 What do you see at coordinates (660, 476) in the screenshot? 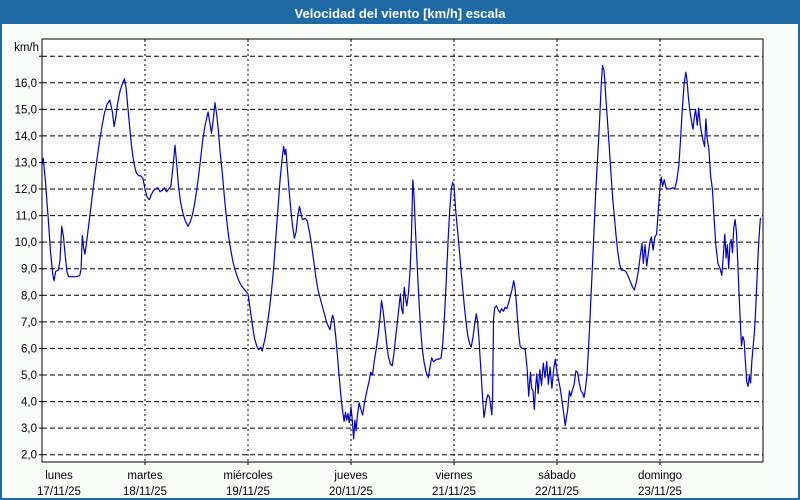
I see `x-day-label: domingo` at bounding box center [660, 476].